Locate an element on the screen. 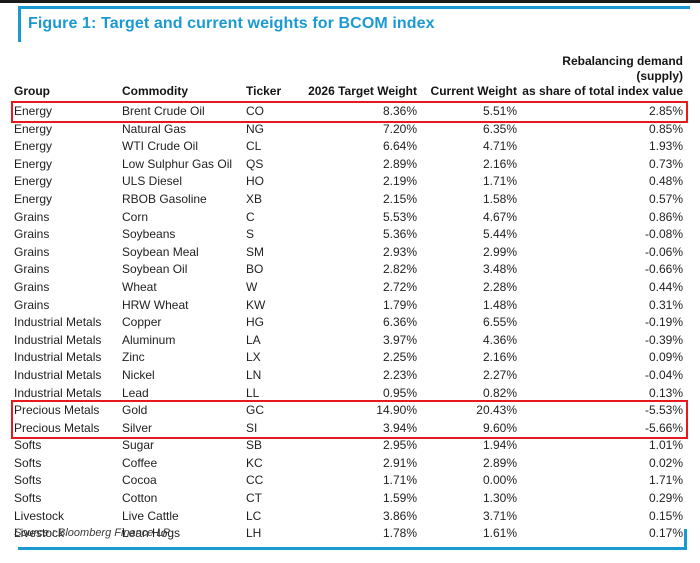 The height and width of the screenshot is (563, 700). cell-target-weight: 1.79% is located at coordinates (399, 304).